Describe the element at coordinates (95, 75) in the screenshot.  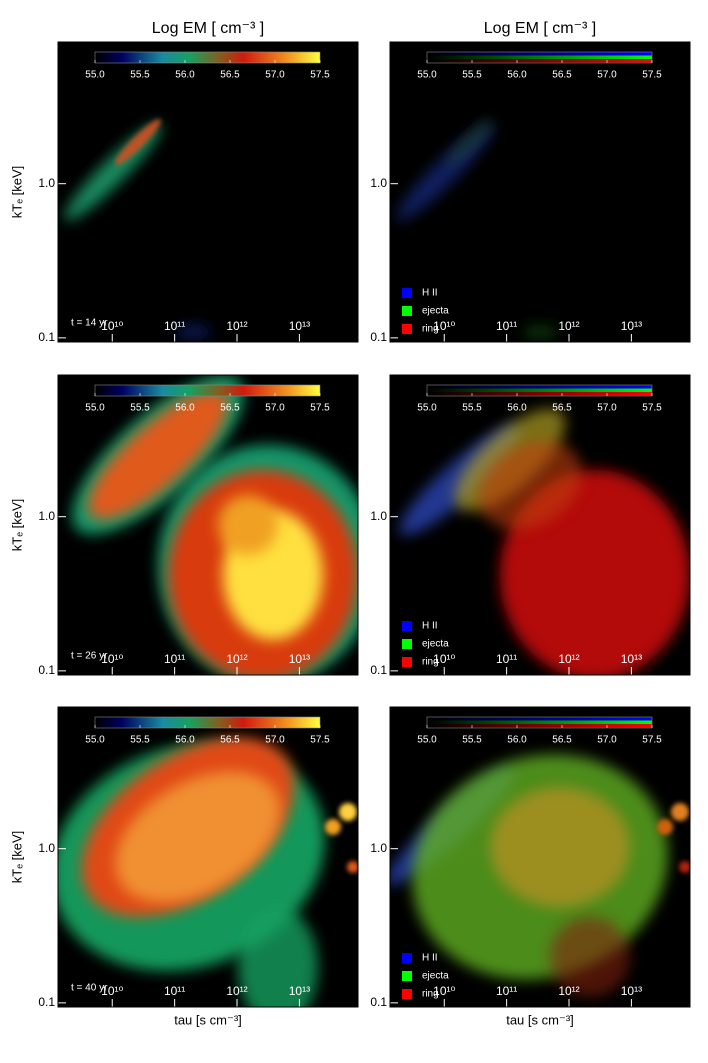
I see `colorbar-tick-label: 55.0` at that location.